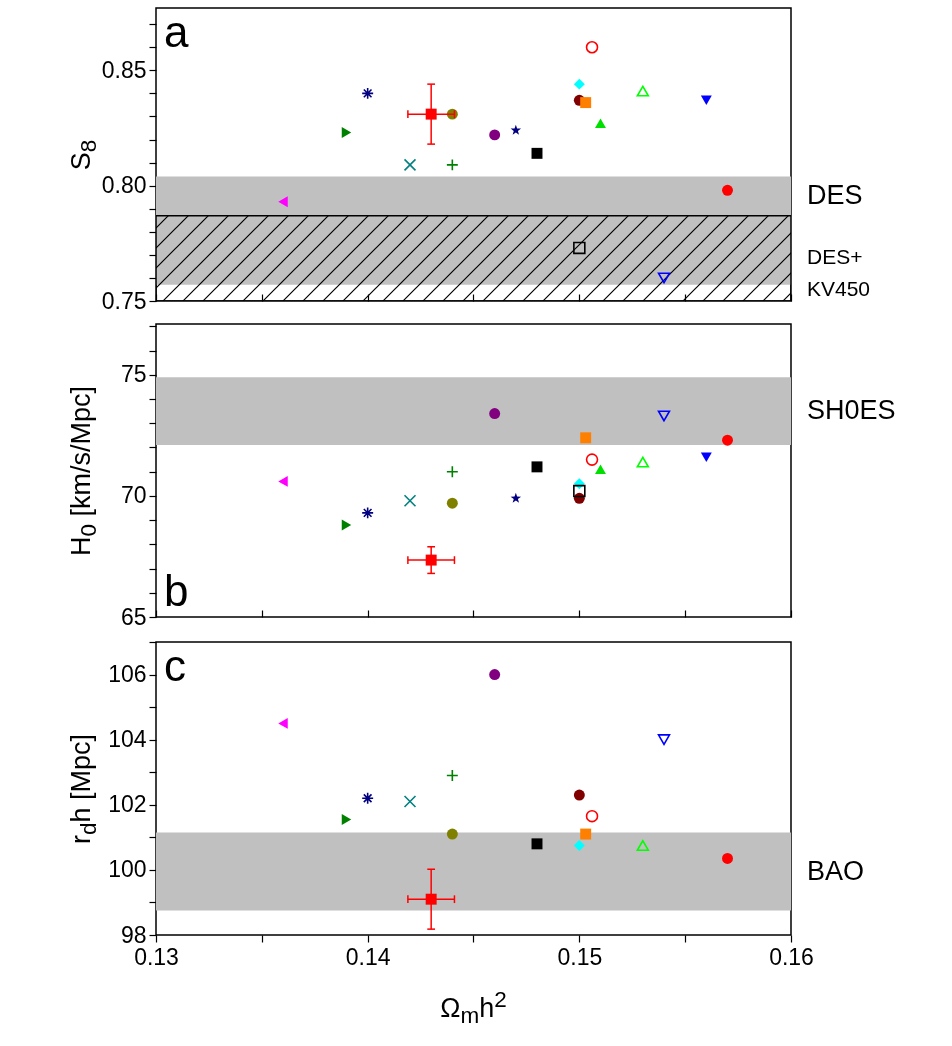 The height and width of the screenshot is (1046, 952). Describe the element at coordinates (124, 69) in the screenshot. I see `y-tick-label: 0.85` at that location.